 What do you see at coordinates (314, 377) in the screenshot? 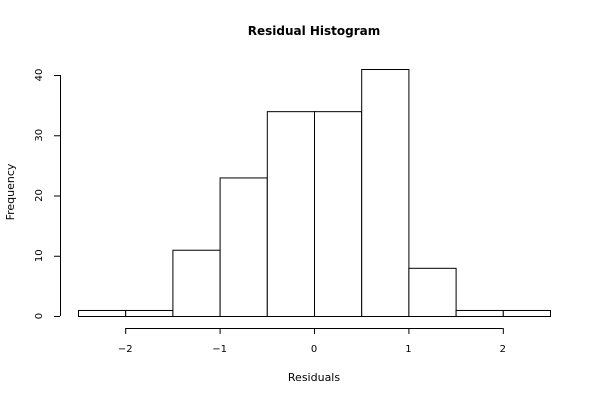
I see `x-axis-label: Residuals` at bounding box center [314, 377].